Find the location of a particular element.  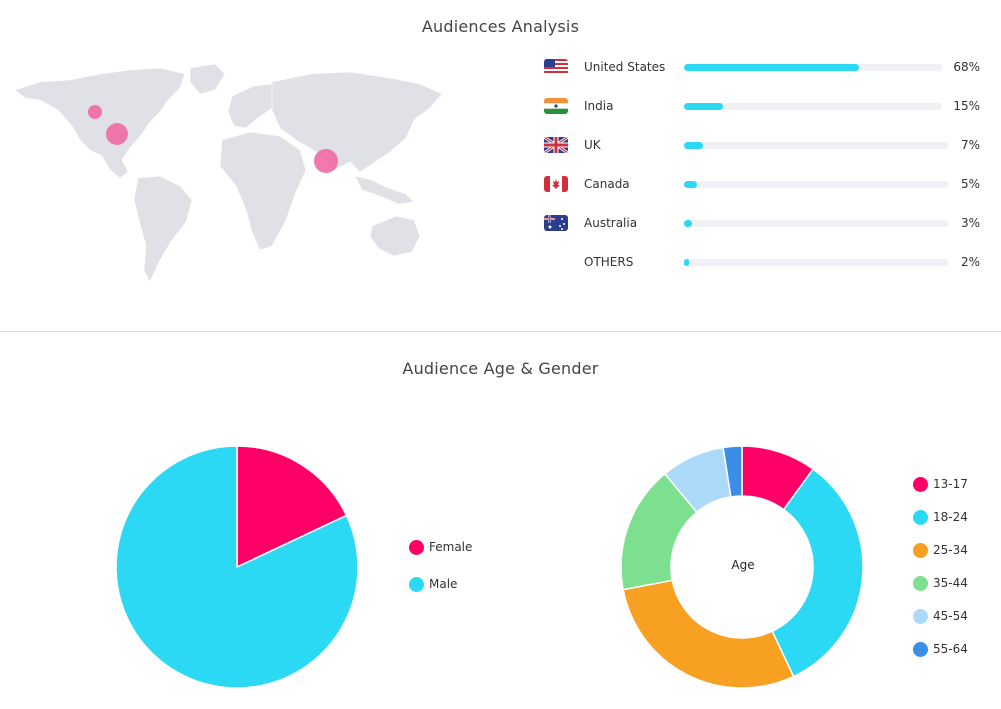

country-row-uk: UK 7% is located at coordinates (764, 147).